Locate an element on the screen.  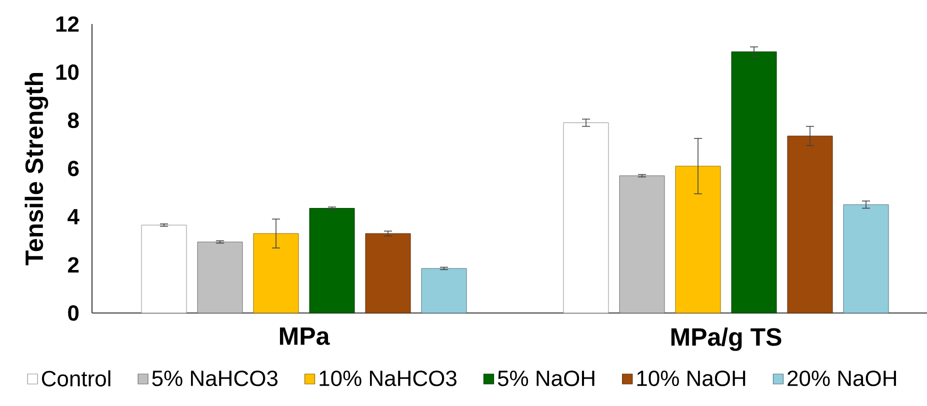
y-tick-label: 6 is located at coordinates (73, 168).